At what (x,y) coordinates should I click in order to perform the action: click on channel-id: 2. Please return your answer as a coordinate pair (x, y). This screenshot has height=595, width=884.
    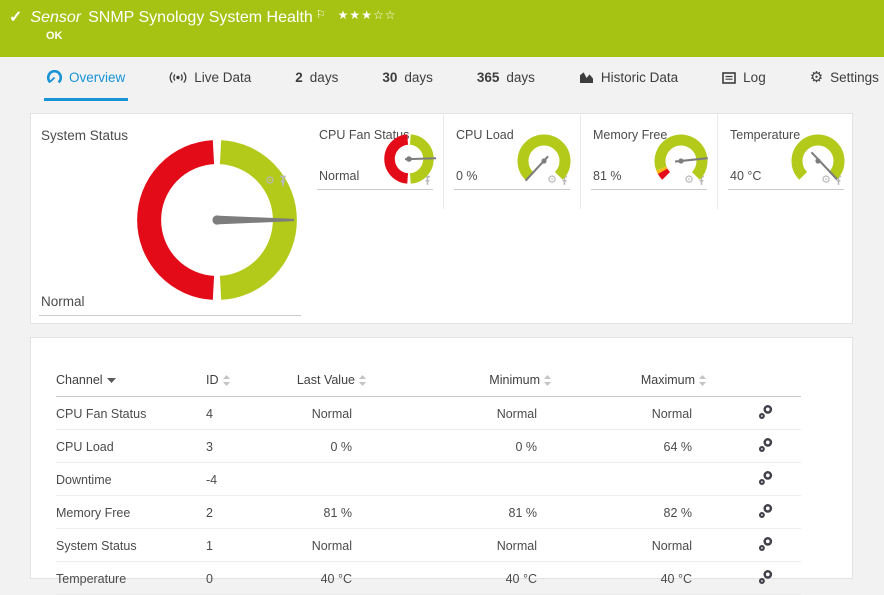
    Looking at the image, I should click on (209, 512).